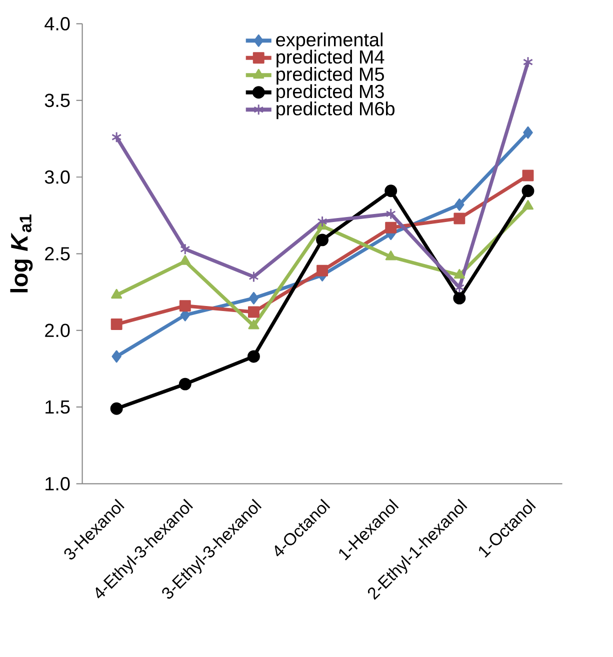  What do you see at coordinates (329, 41) in the screenshot?
I see `legend-label: experimental` at bounding box center [329, 41].